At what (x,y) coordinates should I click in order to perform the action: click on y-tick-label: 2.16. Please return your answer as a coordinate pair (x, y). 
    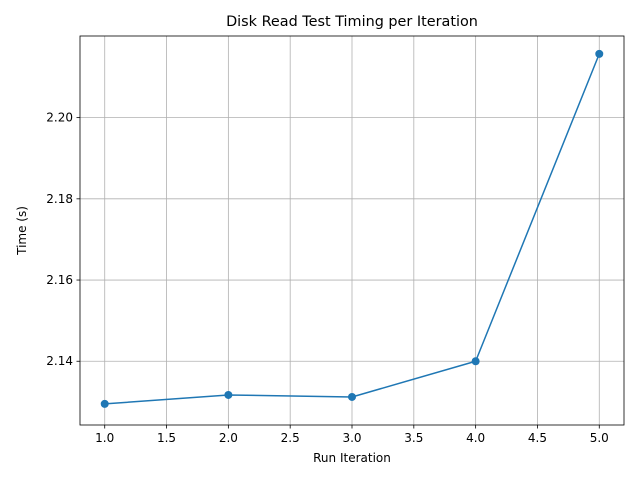
    Looking at the image, I should click on (59, 280).